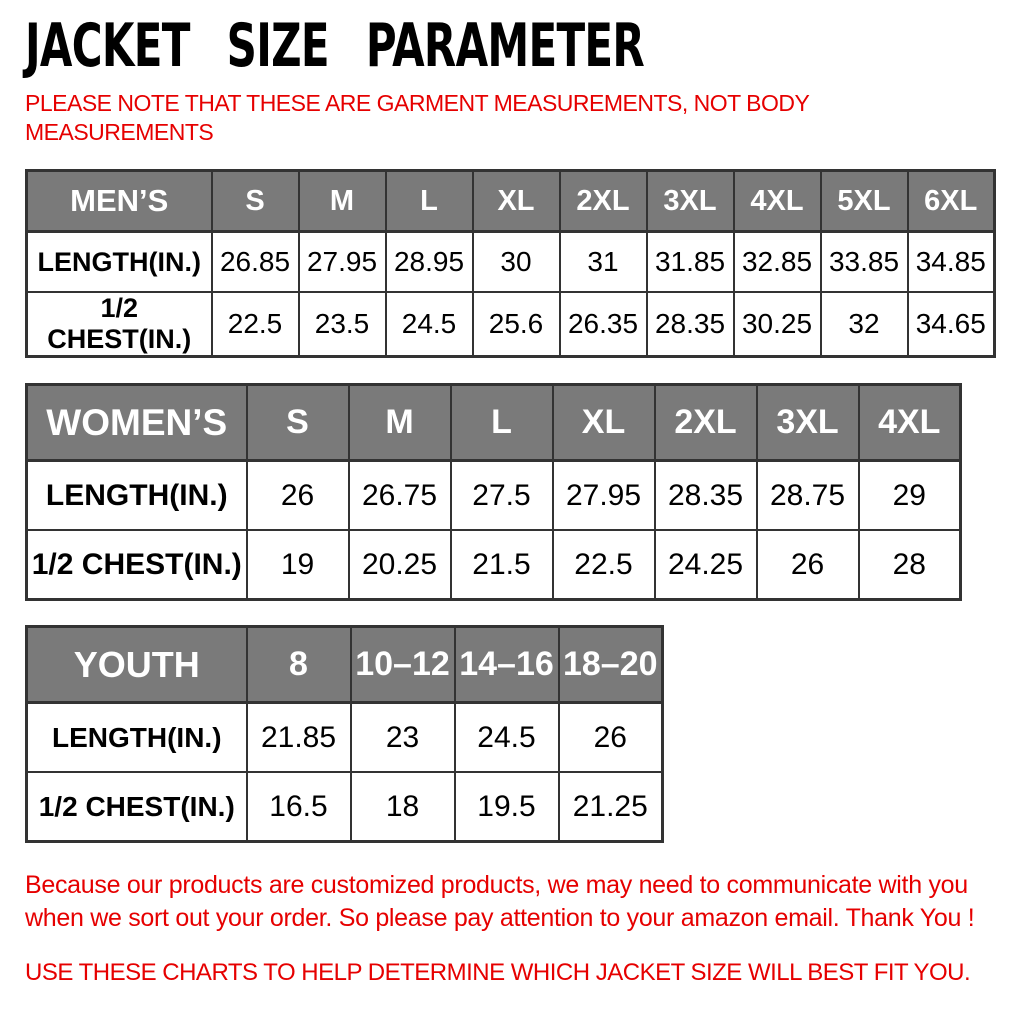 The image size is (1024, 1024). I want to click on page-title: JACKET SIZE PARAMETER, so click(524, 46).